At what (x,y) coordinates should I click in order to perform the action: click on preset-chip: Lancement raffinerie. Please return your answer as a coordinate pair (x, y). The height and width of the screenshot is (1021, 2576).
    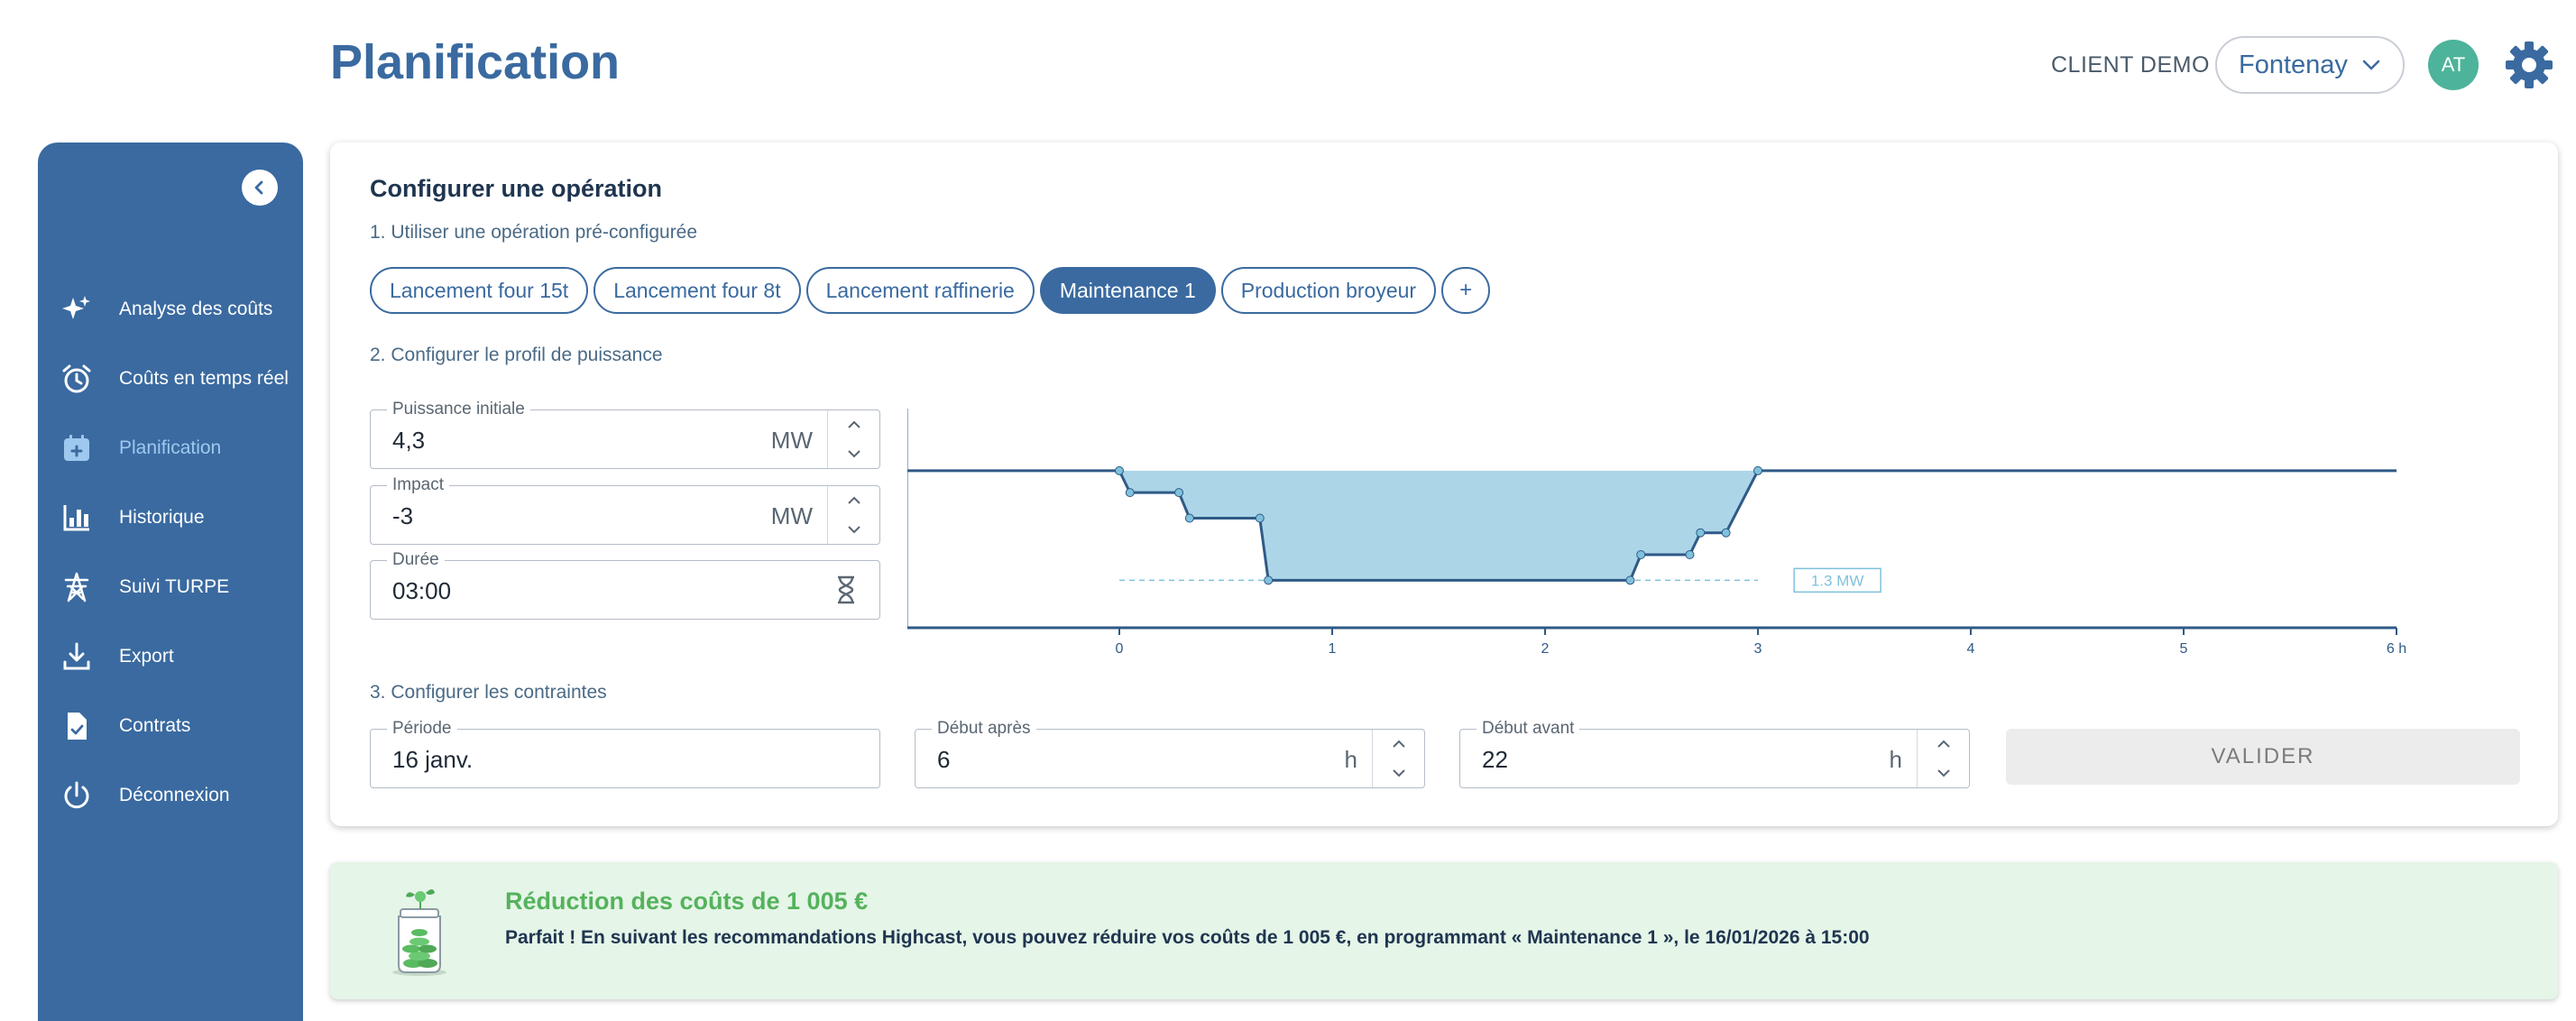
    Looking at the image, I should click on (920, 290).